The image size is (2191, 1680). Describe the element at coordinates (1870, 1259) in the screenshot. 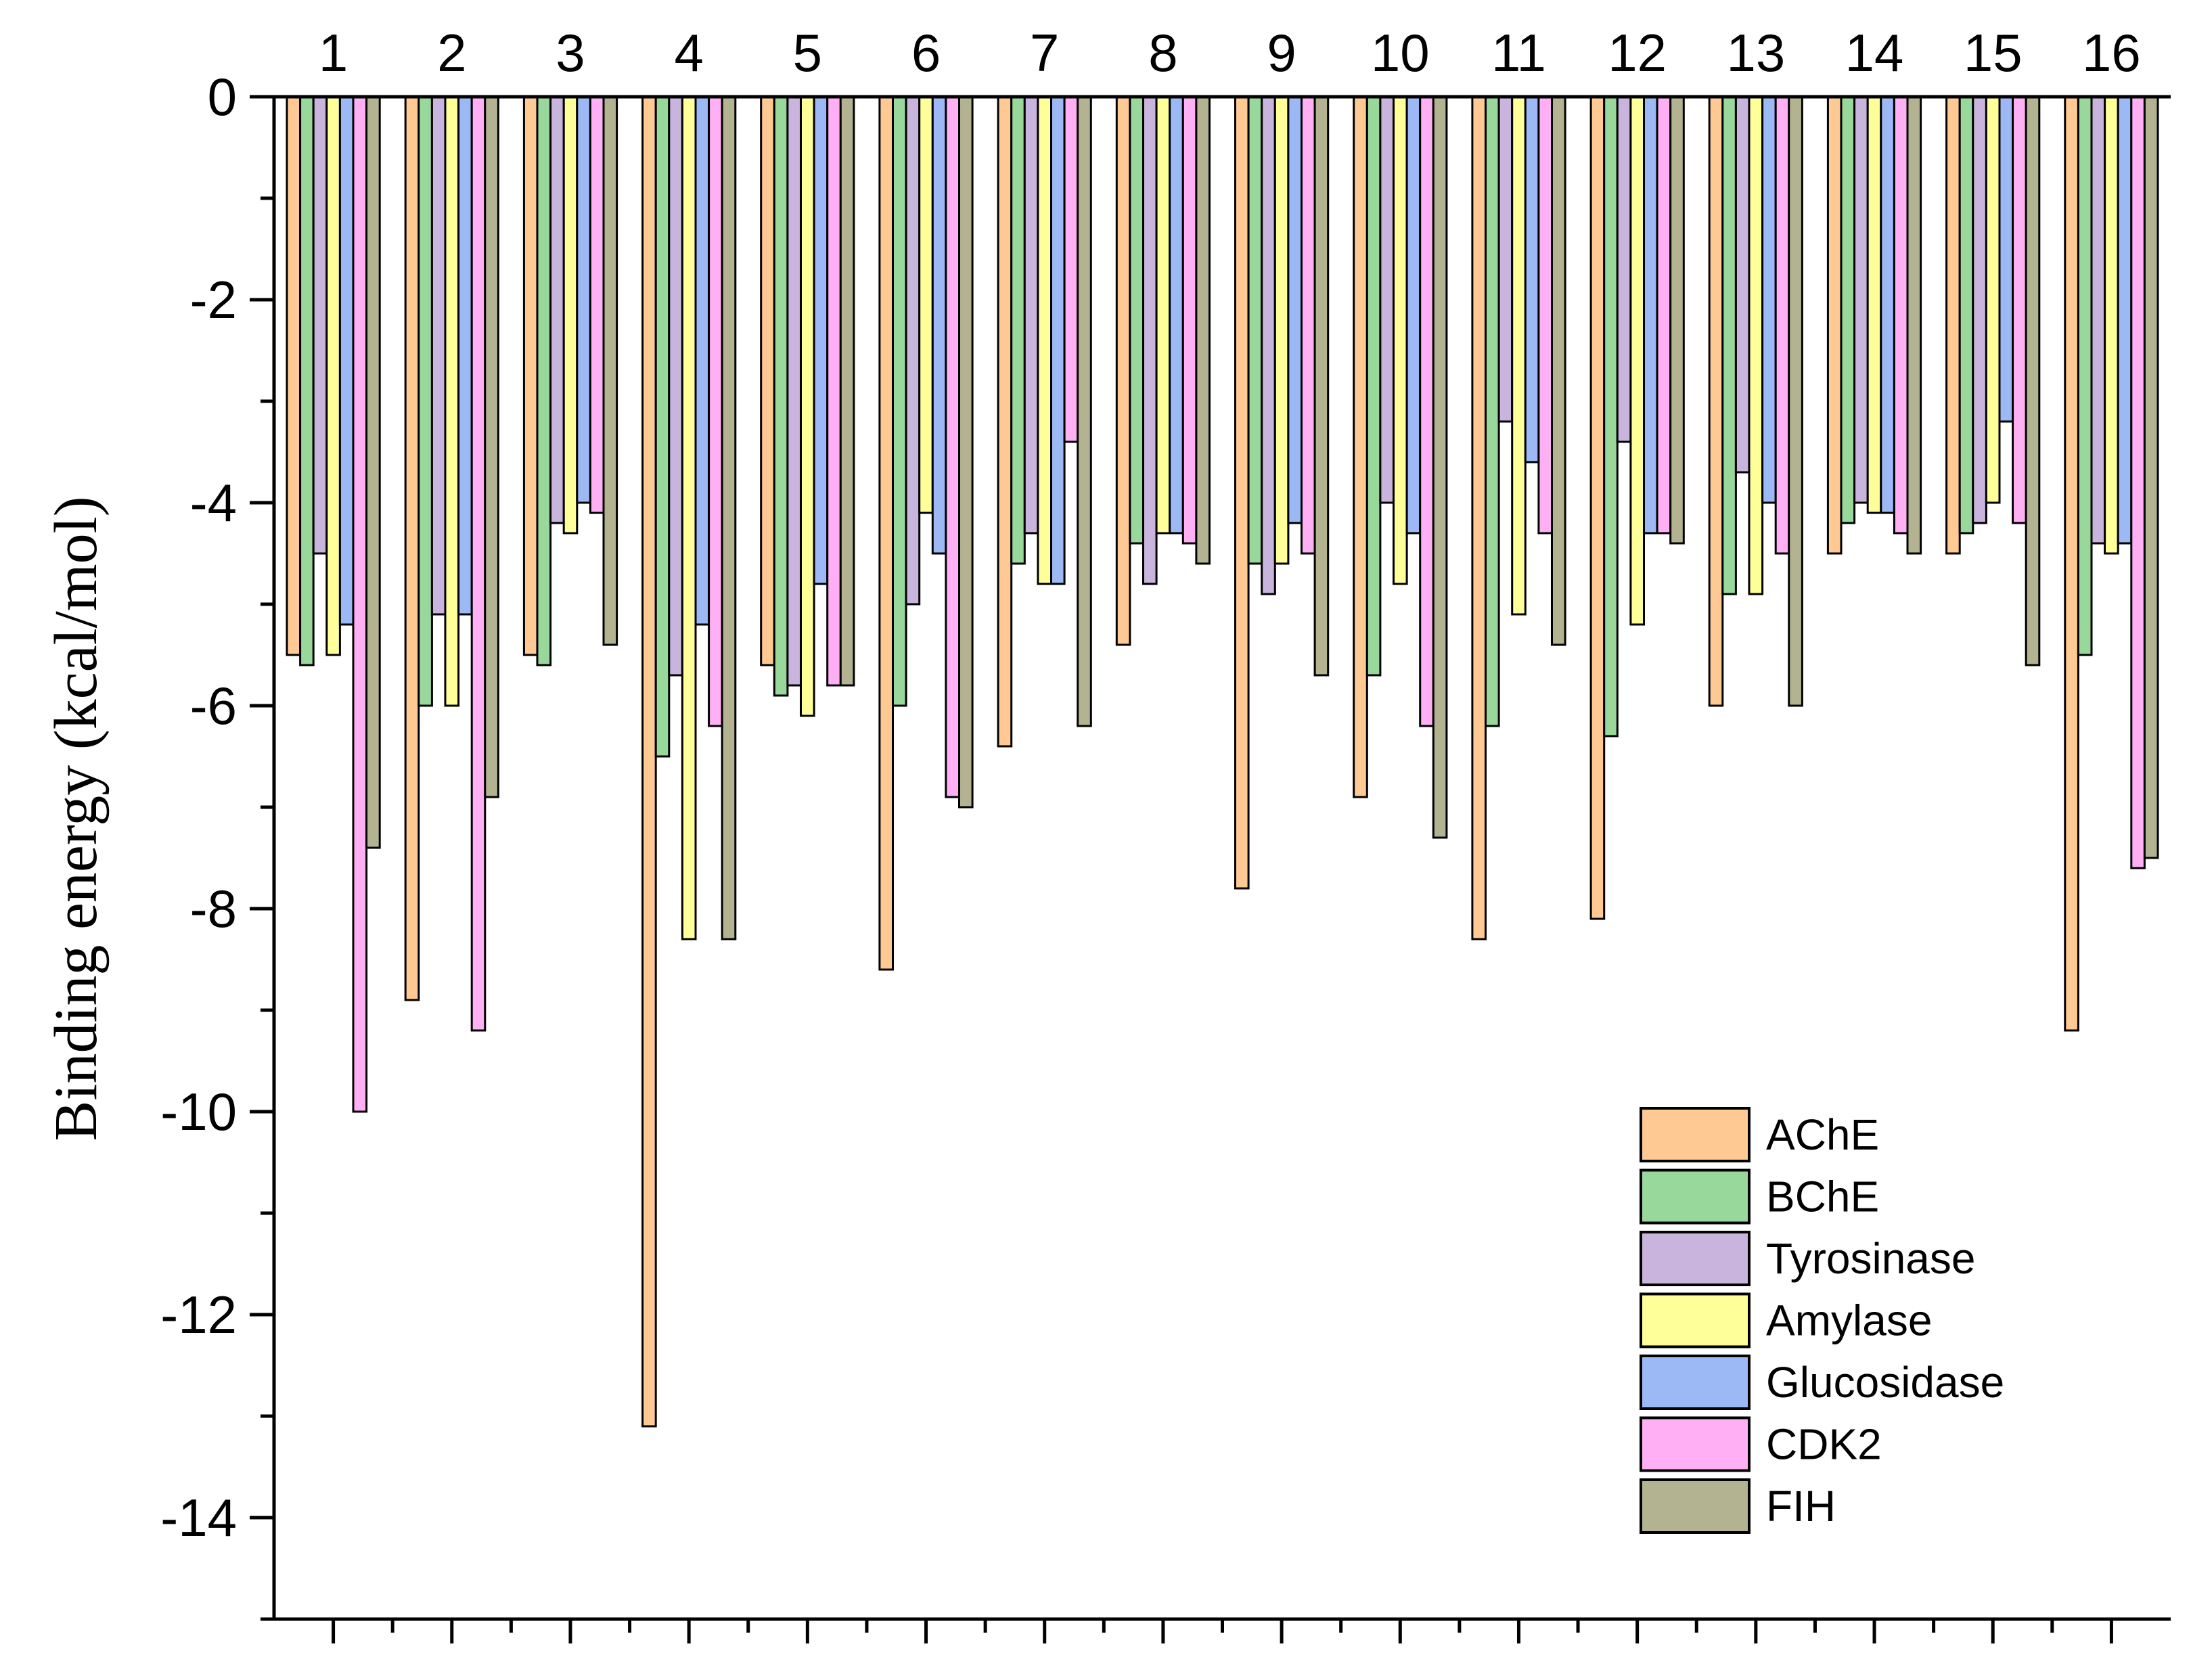

I see `legend-label-tyrosinase: Tyrosinase` at that location.